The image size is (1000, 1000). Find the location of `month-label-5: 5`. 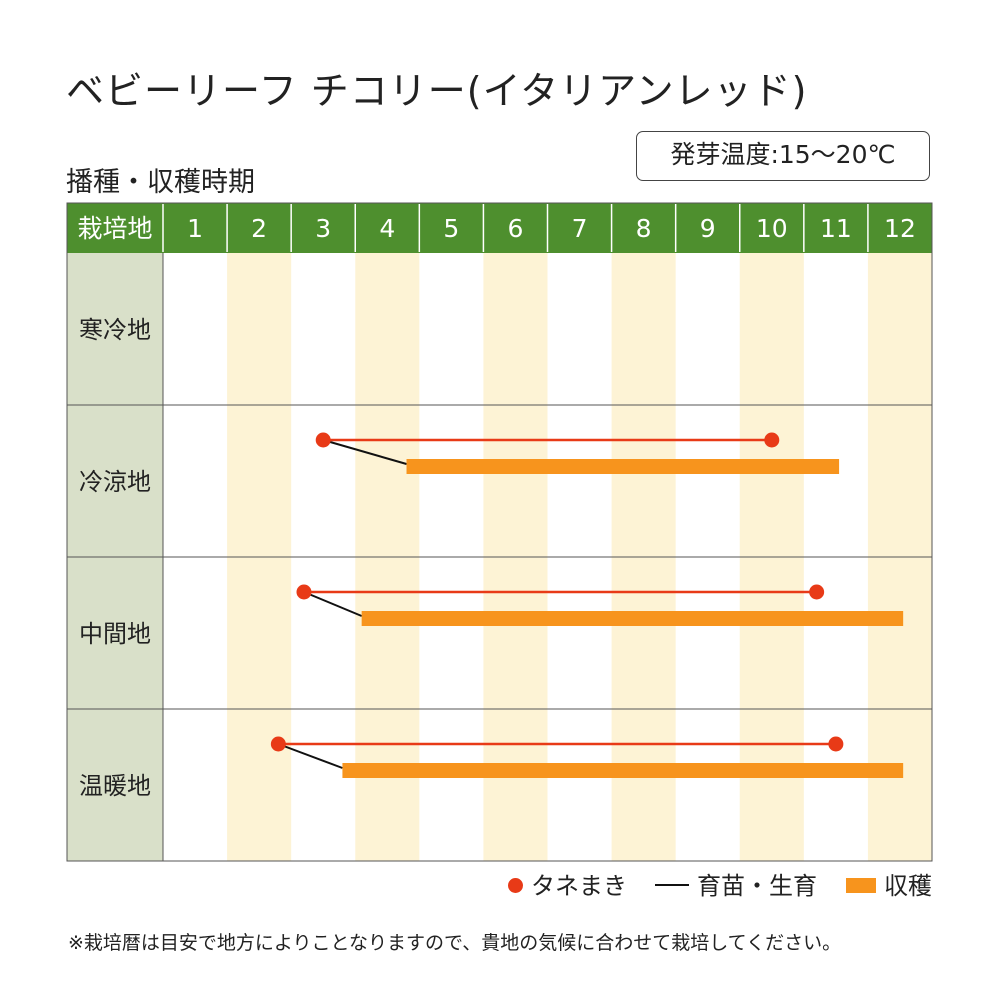

month-label-5: 5 is located at coordinates (451, 228).